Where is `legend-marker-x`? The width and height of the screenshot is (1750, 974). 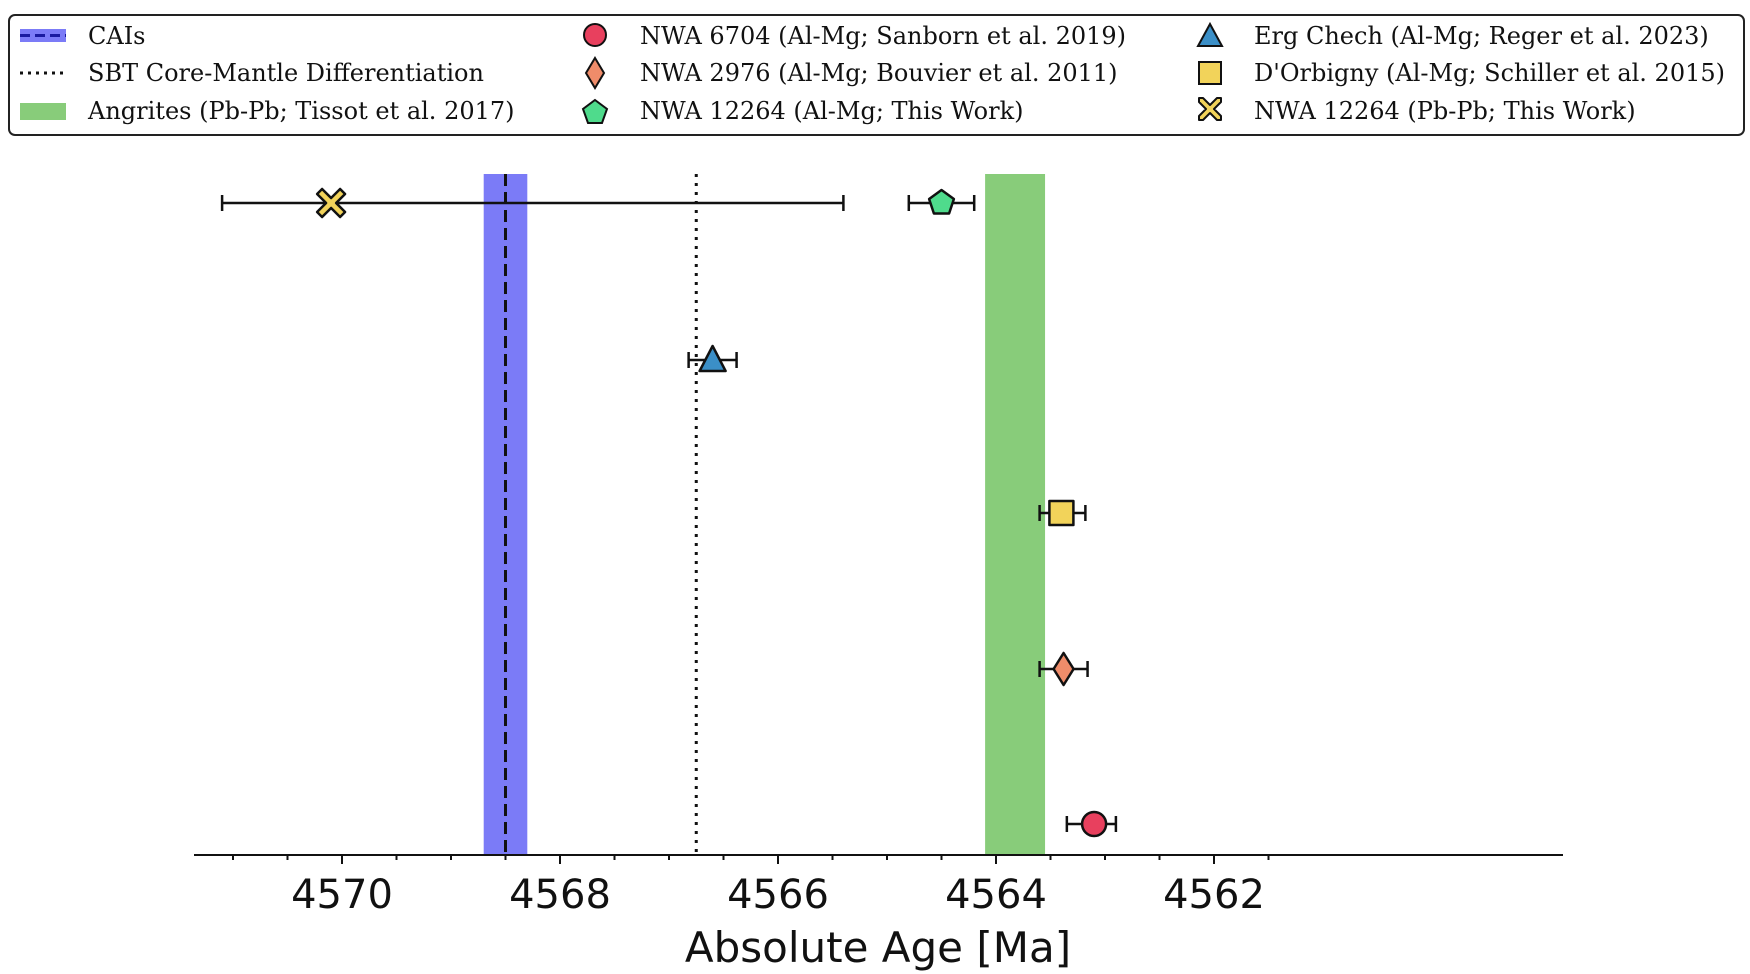
legend-marker-x is located at coordinates (1210, 109).